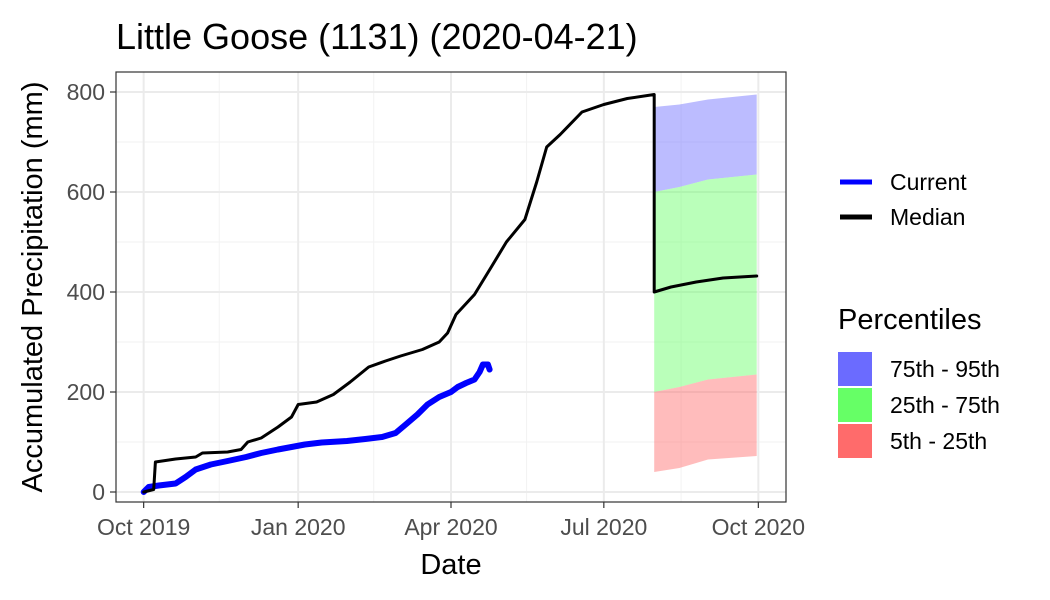  Describe the element at coordinates (450, 565) in the screenshot. I see `x-axis-title: Date` at that location.